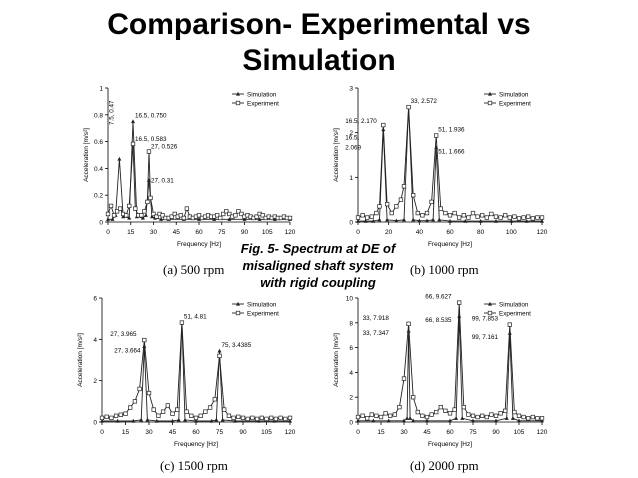  I want to click on x-tick-label: 105, so click(266, 432).